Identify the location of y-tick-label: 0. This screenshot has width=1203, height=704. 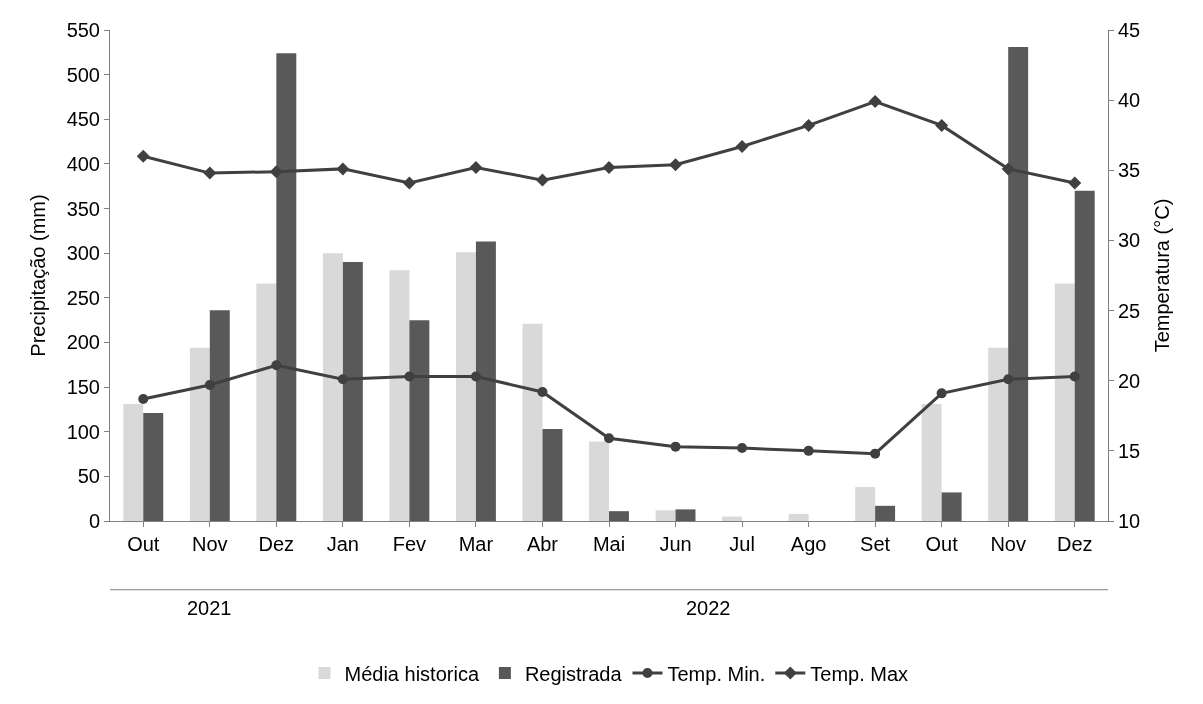
(94, 521).